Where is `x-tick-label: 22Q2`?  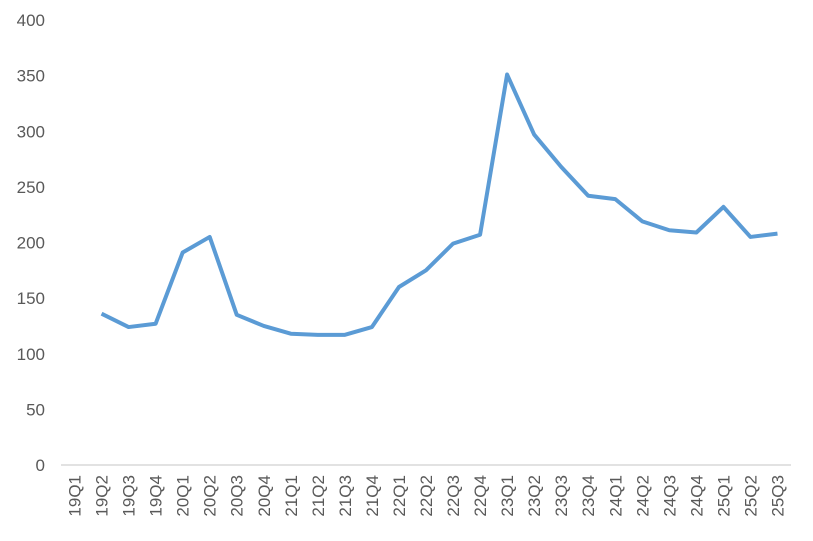 x-tick-label: 22Q2 is located at coordinates (426, 496).